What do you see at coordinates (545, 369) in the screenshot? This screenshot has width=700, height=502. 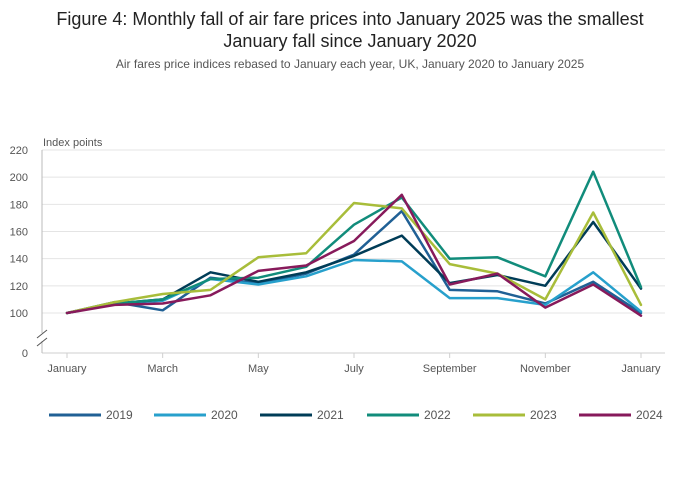 I see `x-tick-label-5: November` at bounding box center [545, 369].